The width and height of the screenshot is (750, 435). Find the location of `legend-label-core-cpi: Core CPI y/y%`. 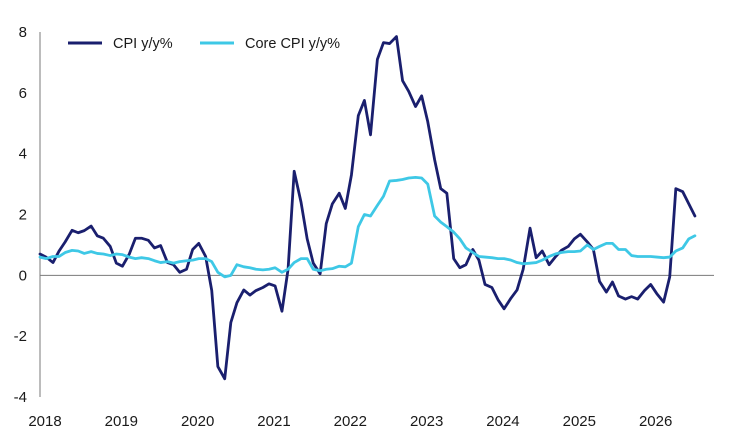

legend-label-core-cpi: Core CPI y/y% is located at coordinates (292, 44).